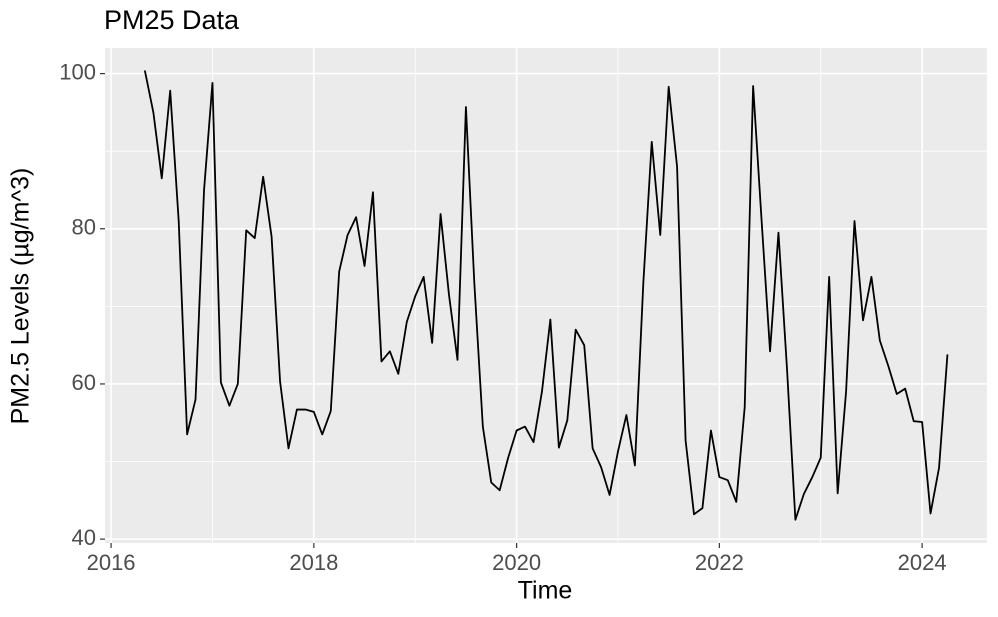 This screenshot has width=998, height=617. Describe the element at coordinates (516, 562) in the screenshot. I see `x-tick-label: 2020` at that location.